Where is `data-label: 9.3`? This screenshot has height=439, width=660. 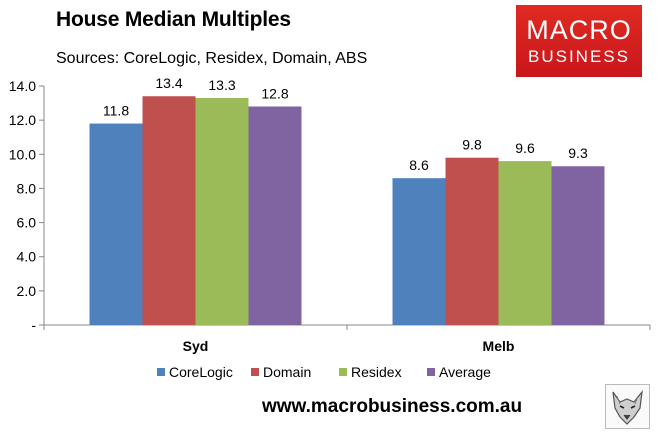 data-label: 9.3 is located at coordinates (578, 153).